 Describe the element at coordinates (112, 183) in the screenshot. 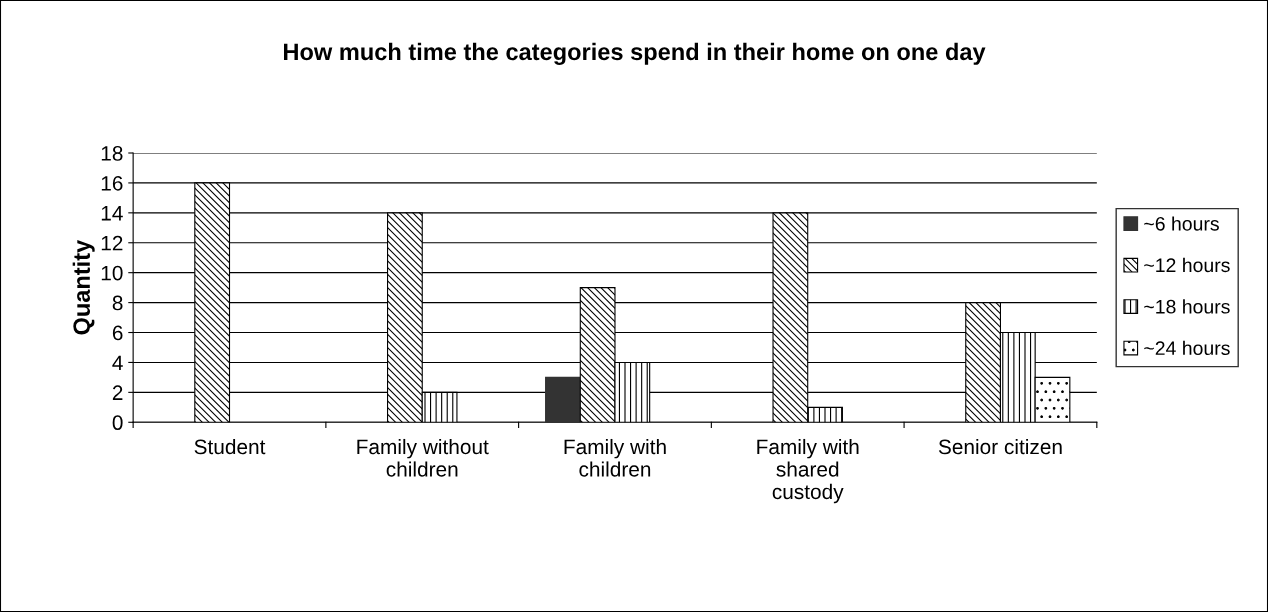

I see `y-tick-label: 16` at that location.